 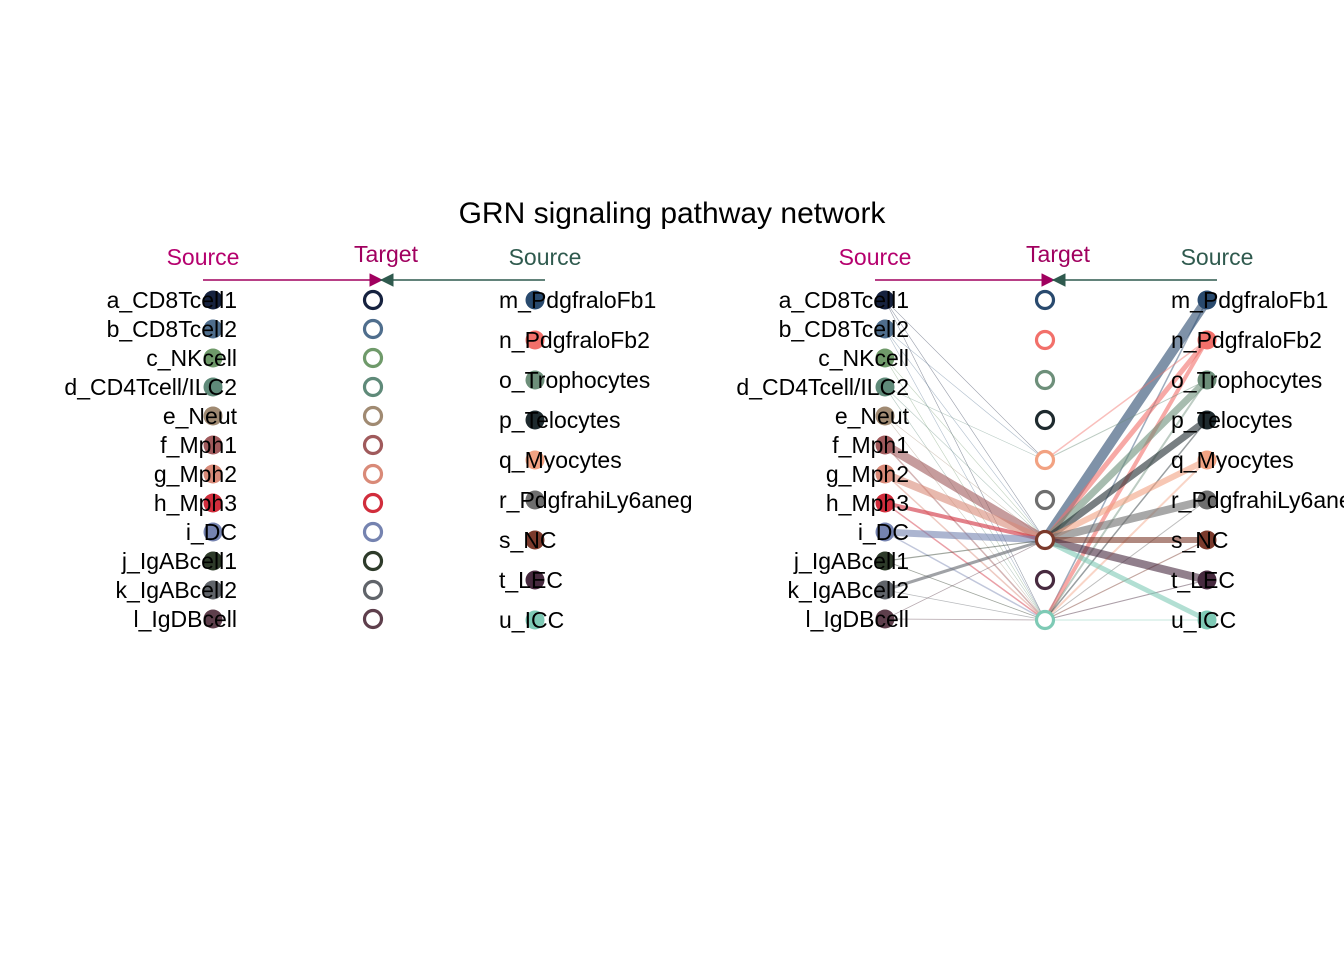 I want to click on target-node-r, so click(x=1045, y=500).